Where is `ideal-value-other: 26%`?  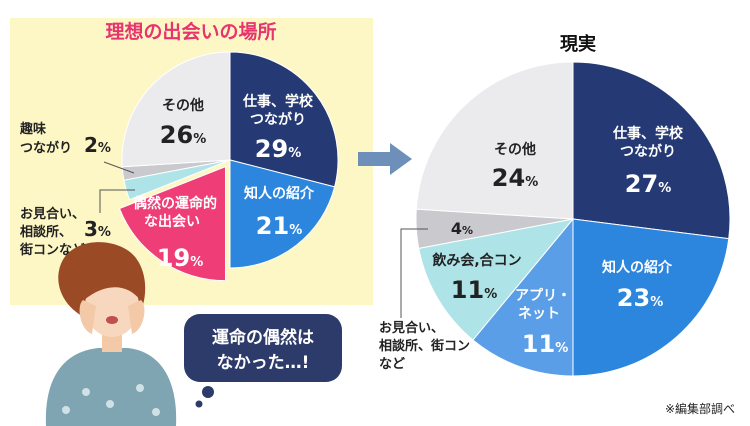
ideal-value-other: 26% is located at coordinates (183, 135).